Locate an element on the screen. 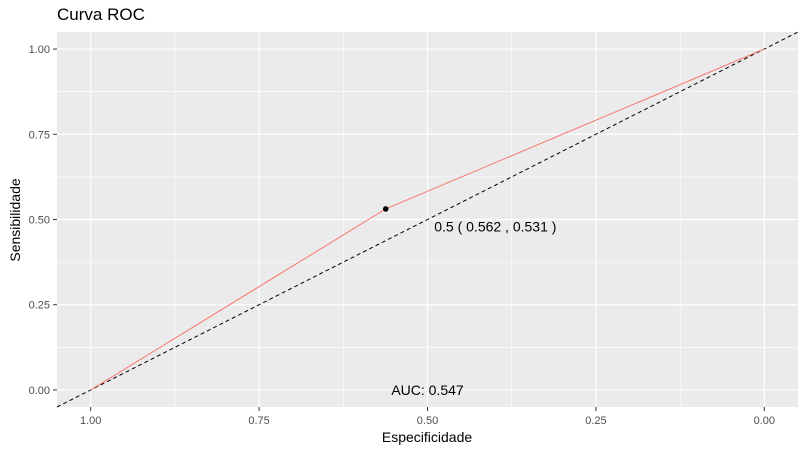  threshold-point is located at coordinates (385, 209).